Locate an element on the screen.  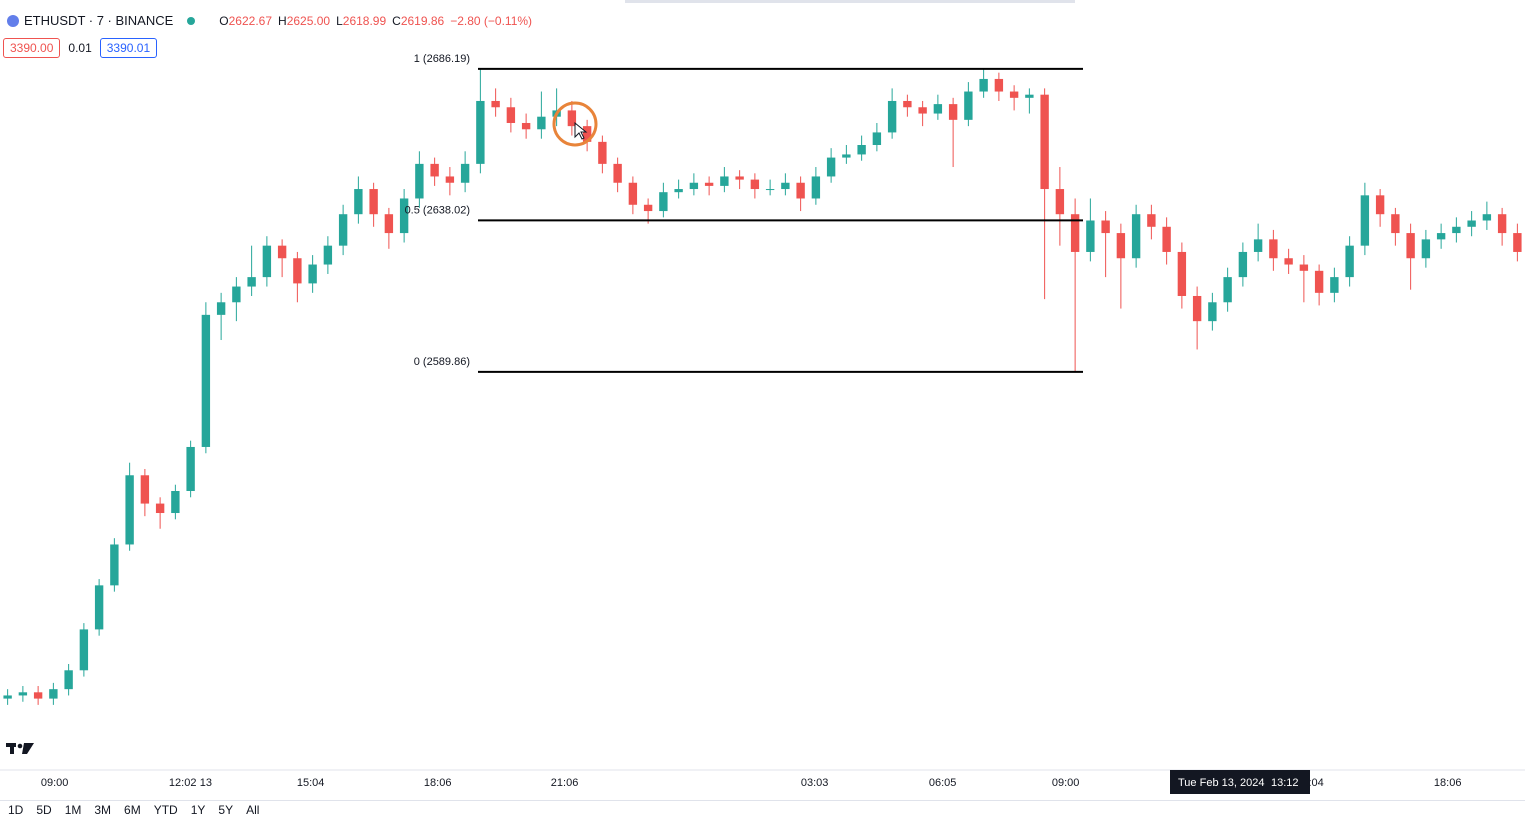
range-toolbar: 1D 5D 1M 3M 6M YTD 1Y 5Y All is located at coordinates (762, 809).